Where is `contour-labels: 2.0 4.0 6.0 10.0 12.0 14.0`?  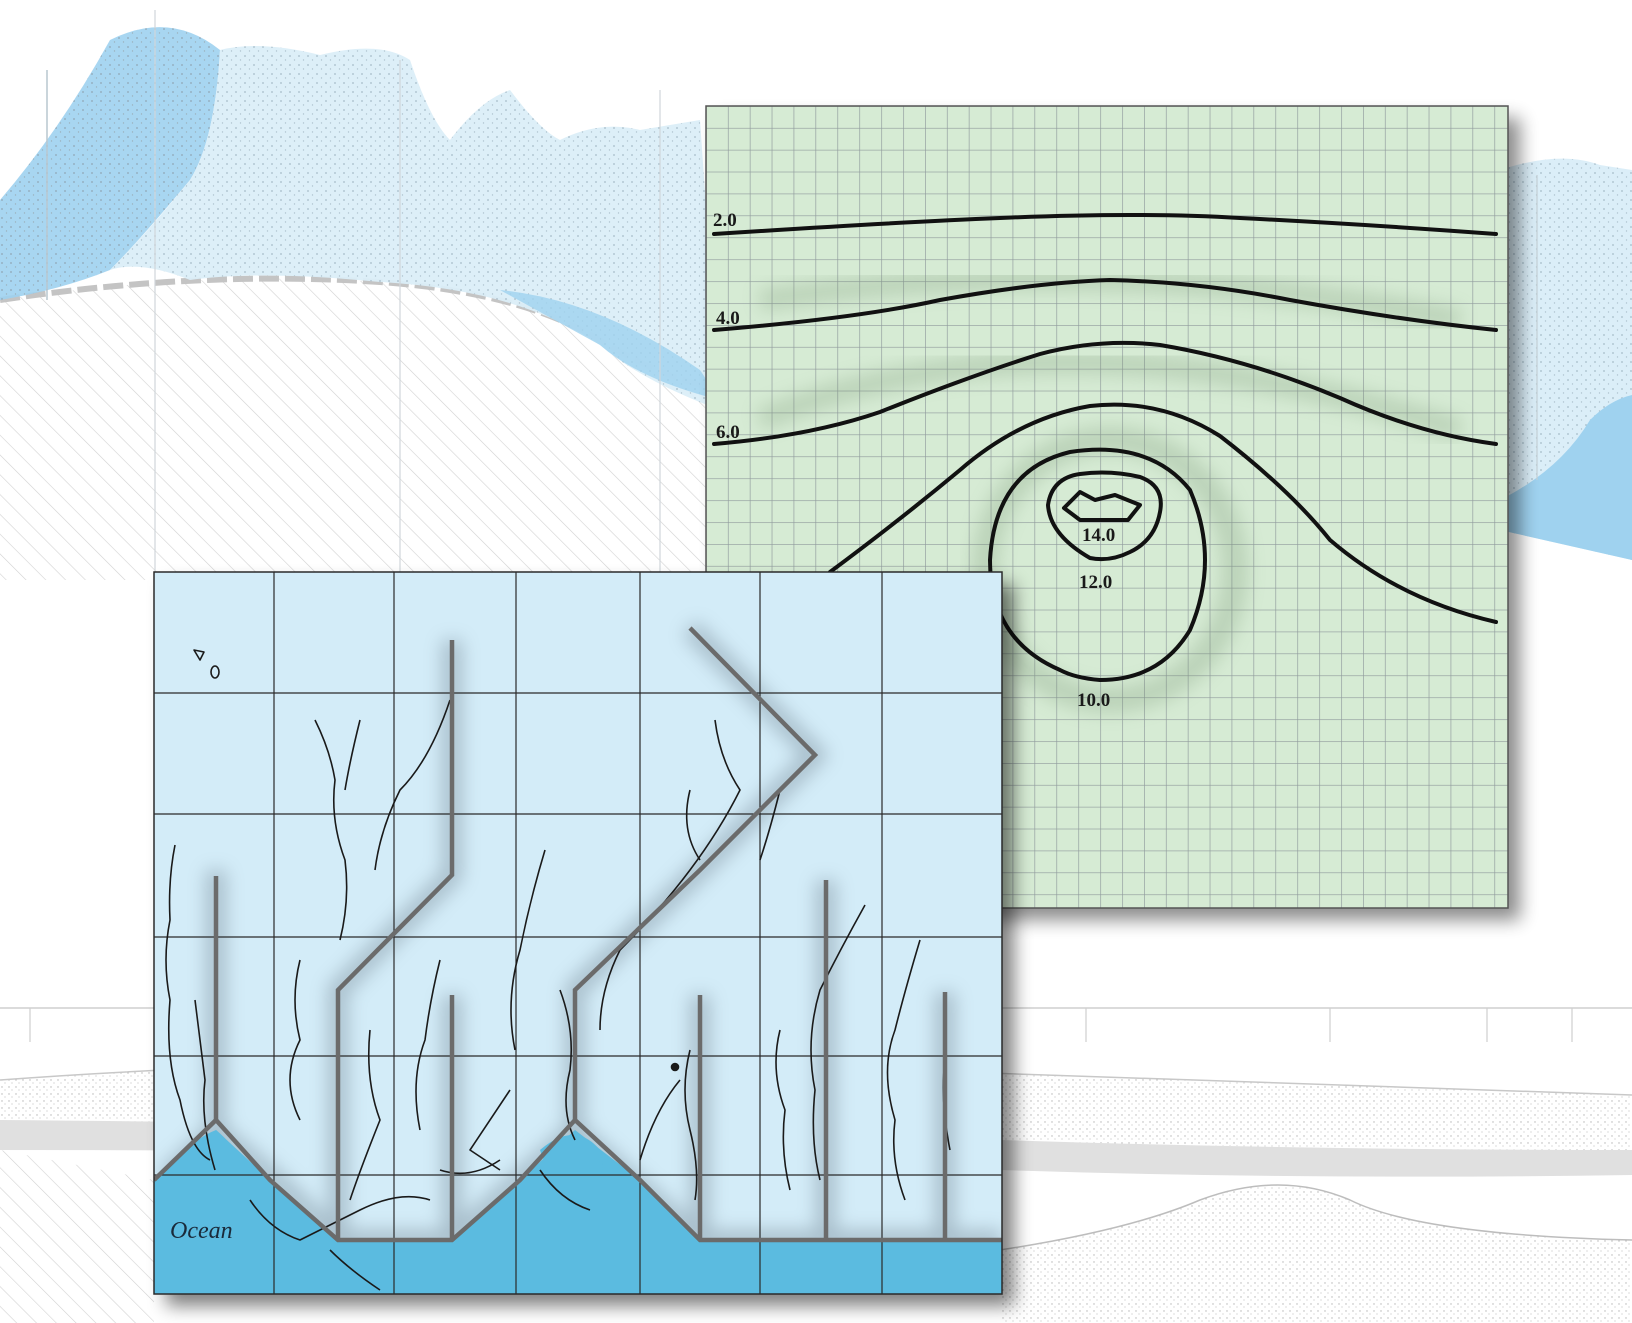 contour-labels: 2.0 4.0 6.0 10.0 12.0 14.0 is located at coordinates (914, 460).